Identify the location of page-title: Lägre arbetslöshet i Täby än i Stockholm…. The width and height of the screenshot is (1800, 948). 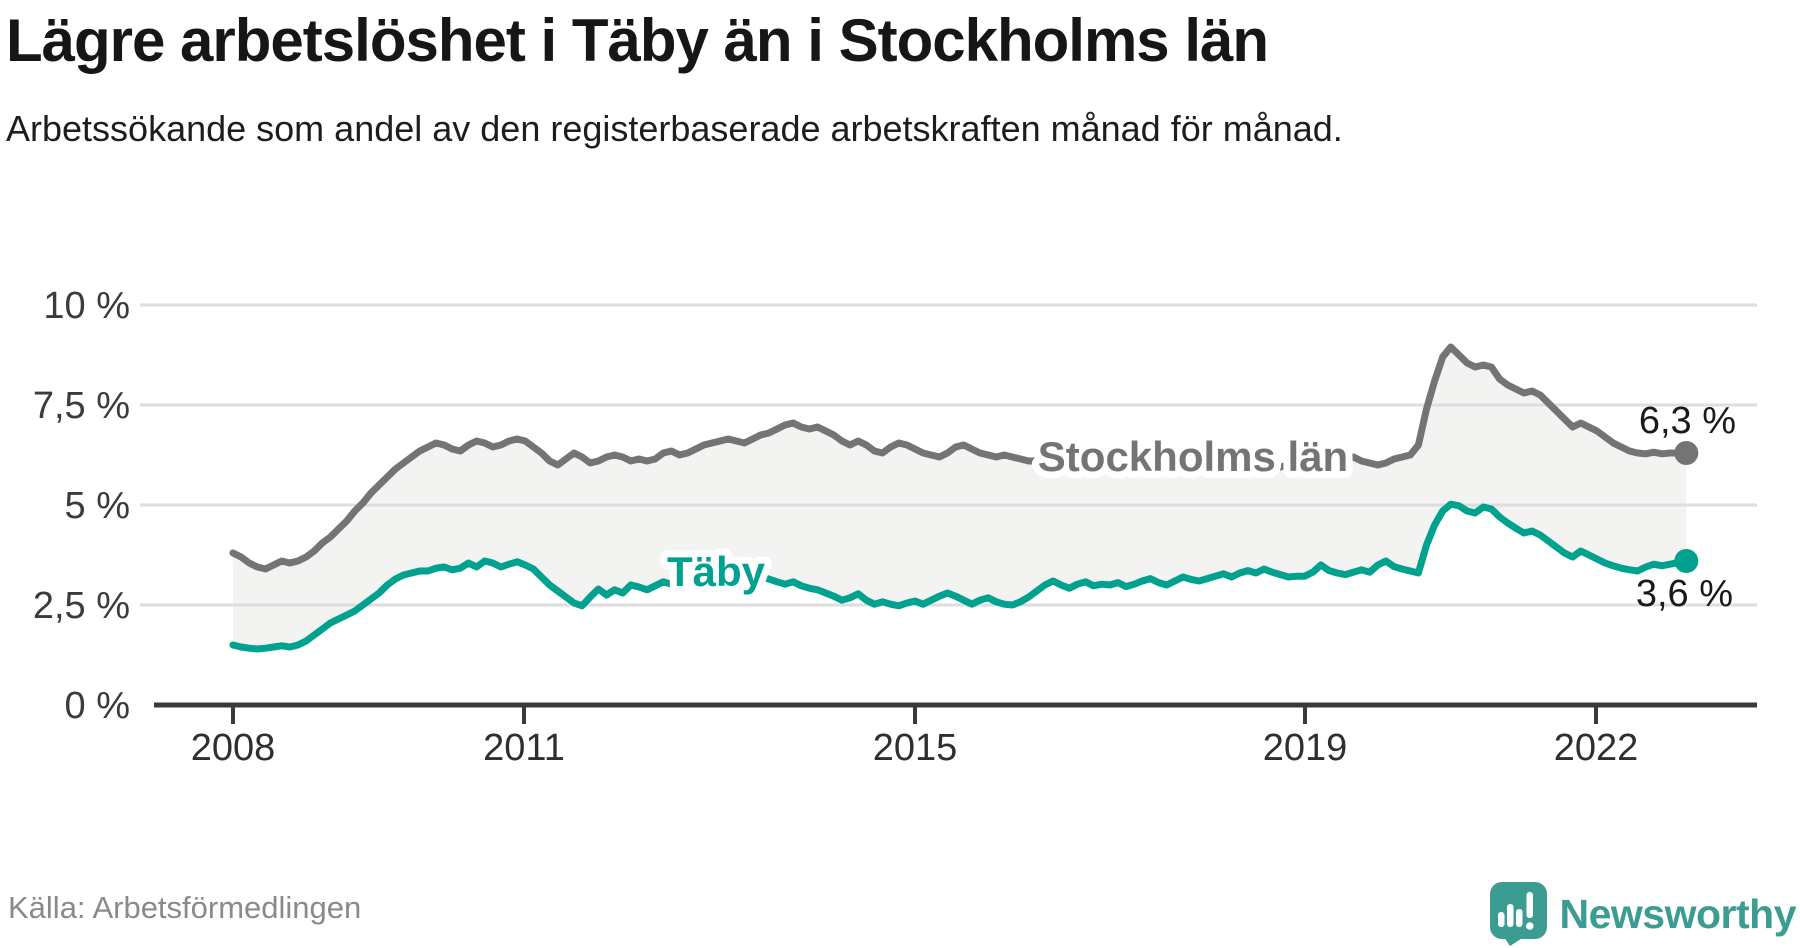
(637, 40).